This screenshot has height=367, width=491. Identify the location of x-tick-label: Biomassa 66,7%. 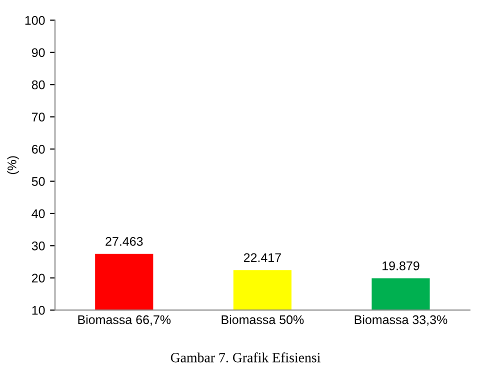
(124, 320).